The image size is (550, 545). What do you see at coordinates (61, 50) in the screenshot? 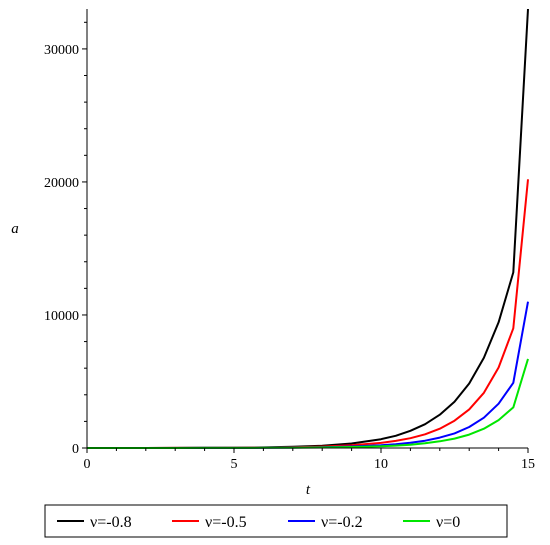
I see `y-tick-label: 30000` at bounding box center [61, 50].